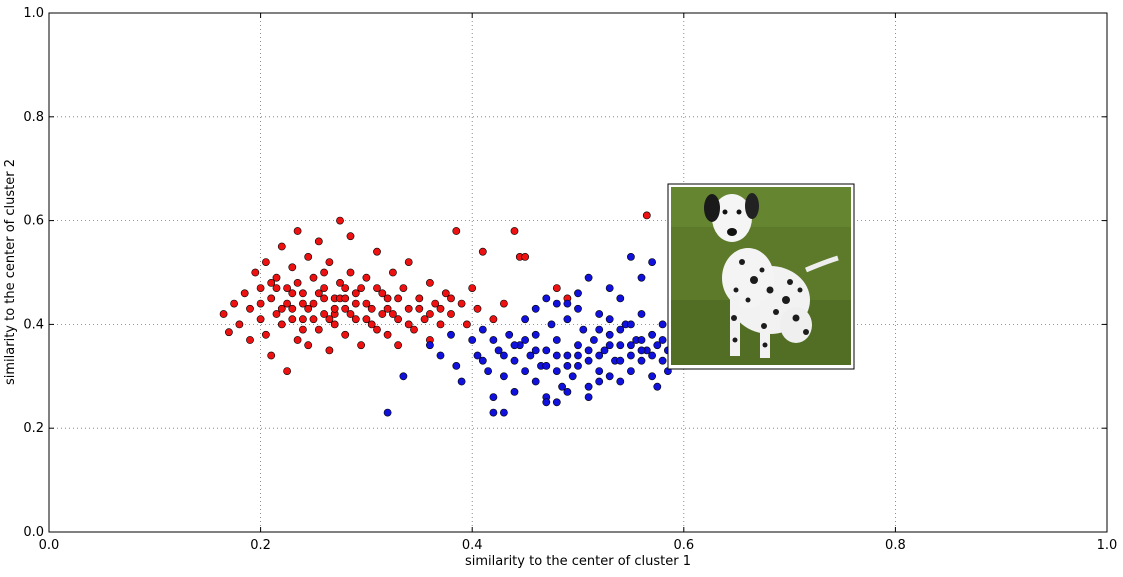  Describe the element at coordinates (748, 278) in the screenshot. I see `dog-chest` at that location.